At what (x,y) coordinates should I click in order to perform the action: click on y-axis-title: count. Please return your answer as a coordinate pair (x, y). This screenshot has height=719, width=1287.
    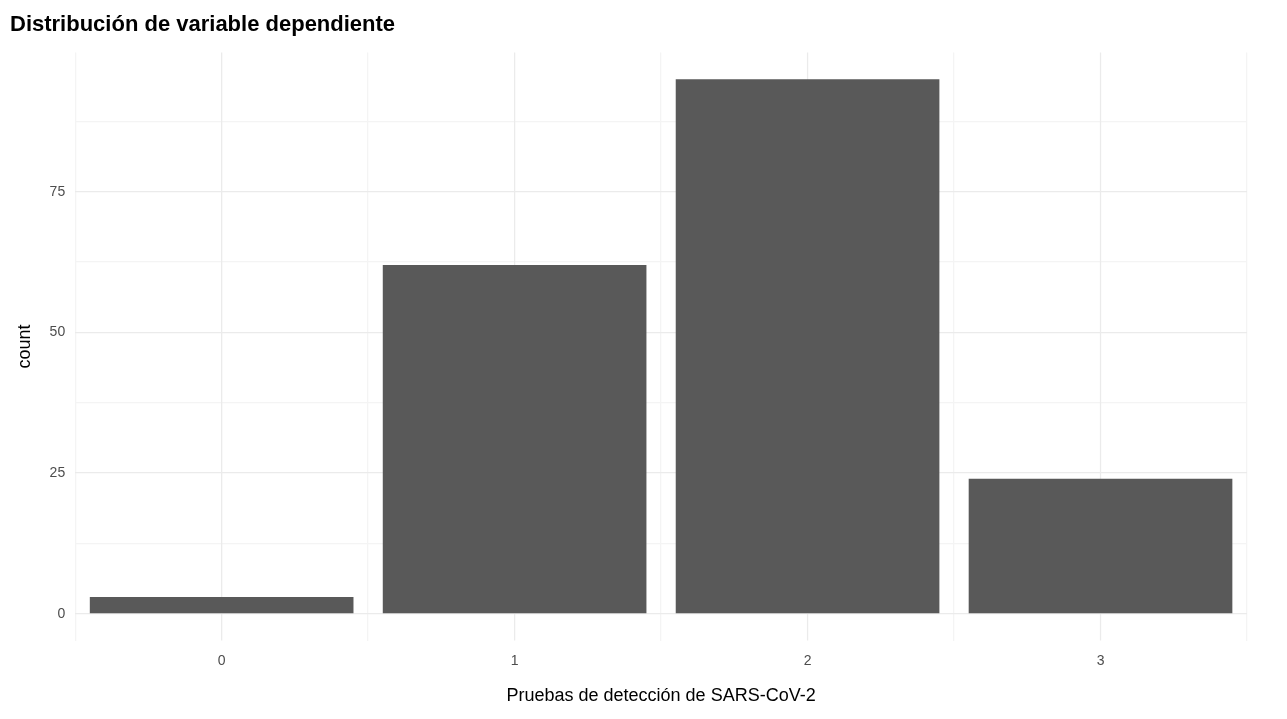
    Looking at the image, I should click on (23, 346).